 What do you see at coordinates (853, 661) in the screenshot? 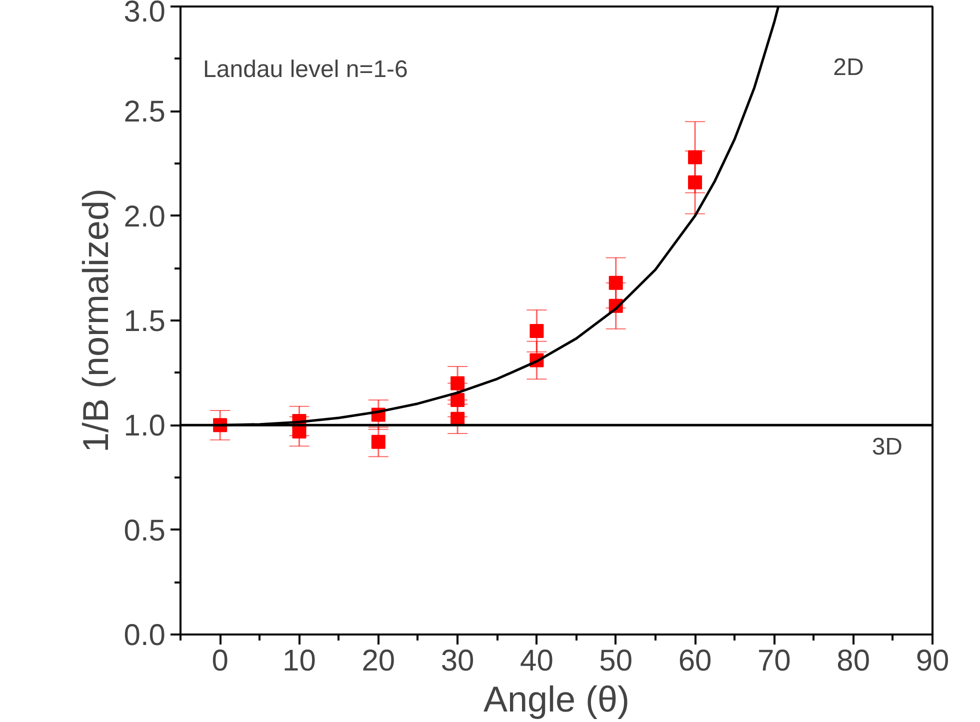
I see `x-tick-label: 80` at bounding box center [853, 661].